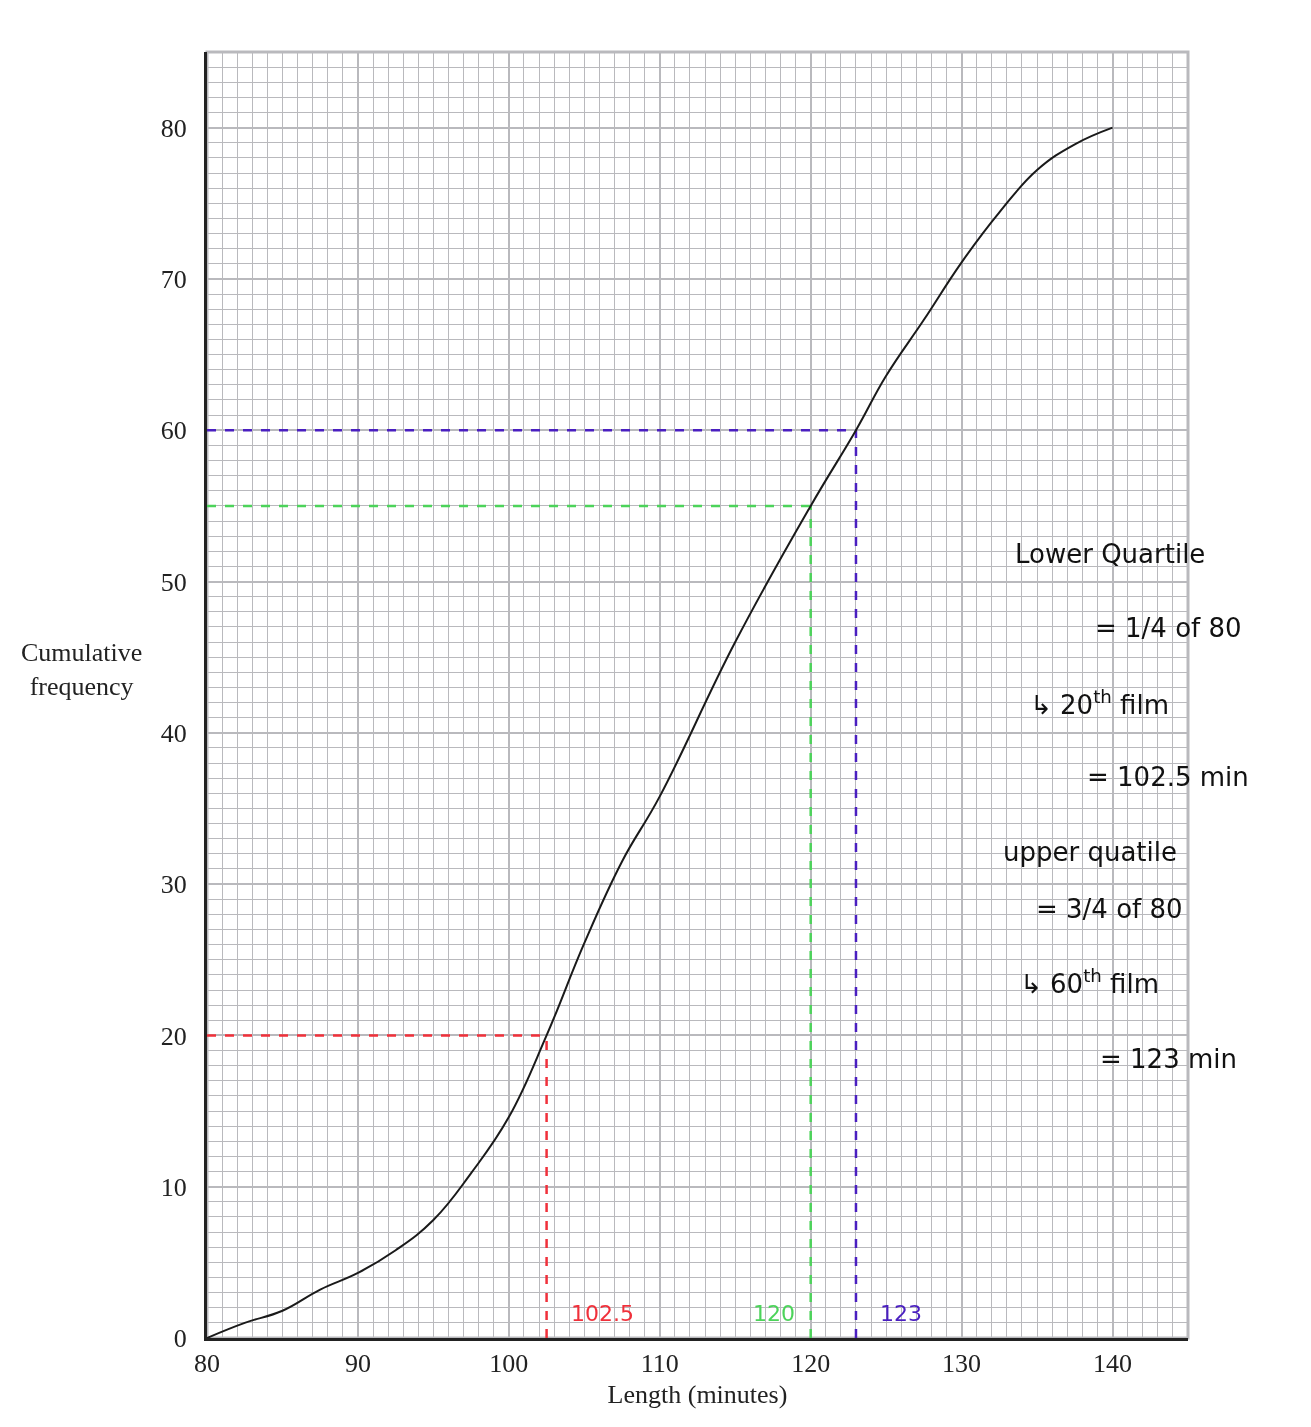  What do you see at coordinates (173, 885) in the screenshot?
I see `y-tick-label: 30` at bounding box center [173, 885].